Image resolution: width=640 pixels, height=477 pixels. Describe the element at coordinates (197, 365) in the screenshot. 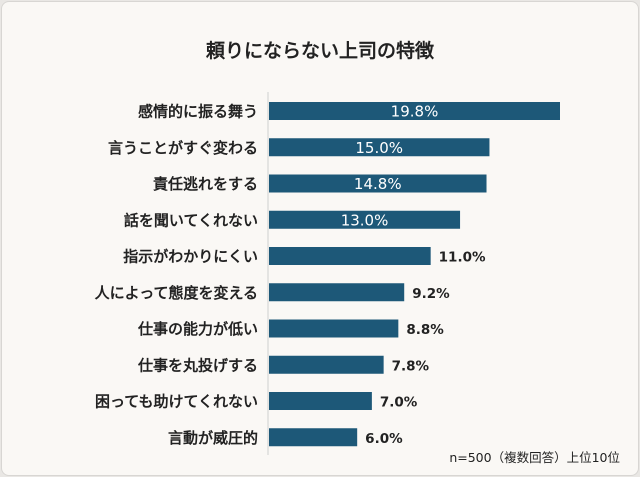

I see `category-label: 仕事を丸投げする` at that location.